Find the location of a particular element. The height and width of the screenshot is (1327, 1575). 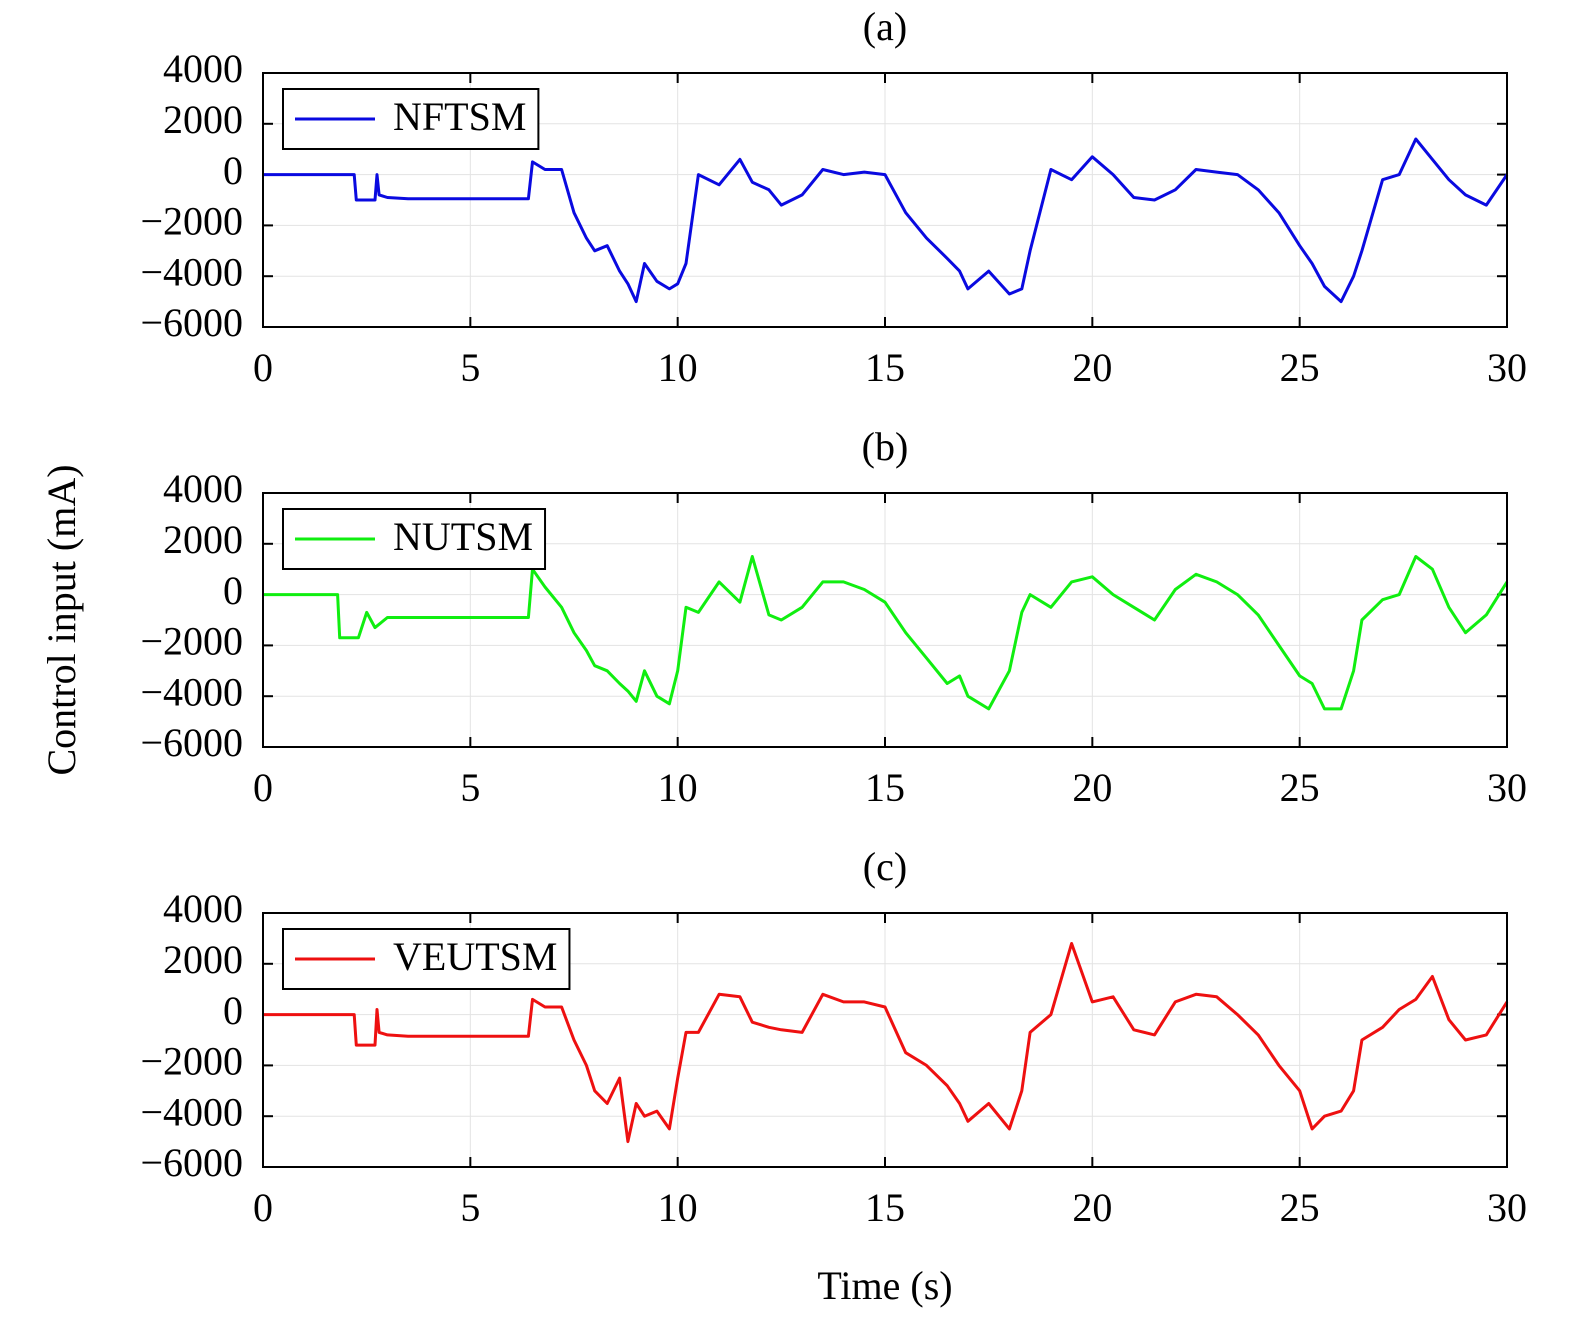

legend-label: VEUTSM is located at coordinates (475, 956).